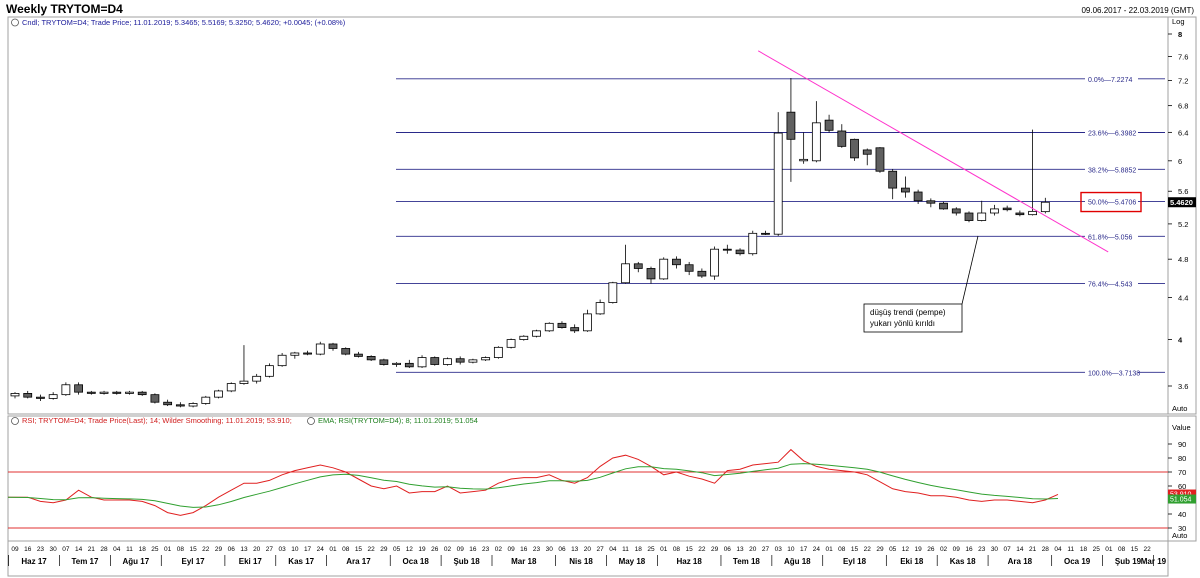 The height and width of the screenshot is (578, 1200). What do you see at coordinates (1179, 408) in the screenshot?
I see `price-auto-label: Auto` at bounding box center [1179, 408].